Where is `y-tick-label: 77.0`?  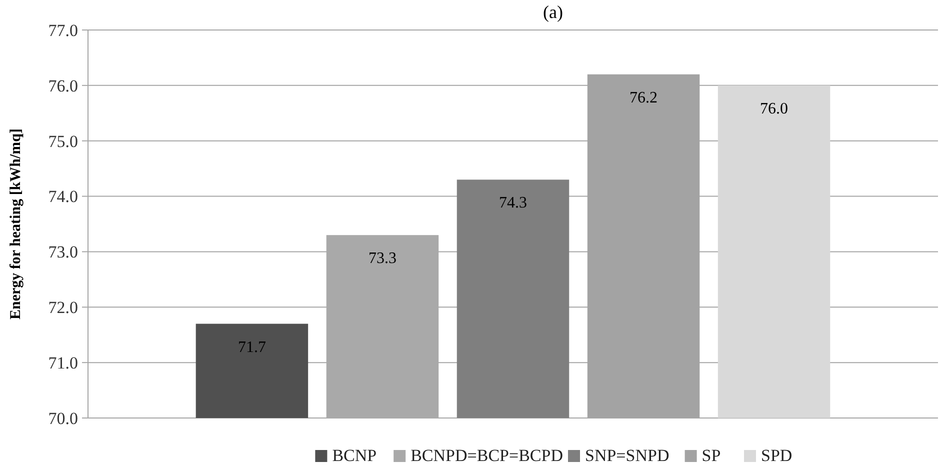 y-tick-label: 77.0 is located at coordinates (63, 30).